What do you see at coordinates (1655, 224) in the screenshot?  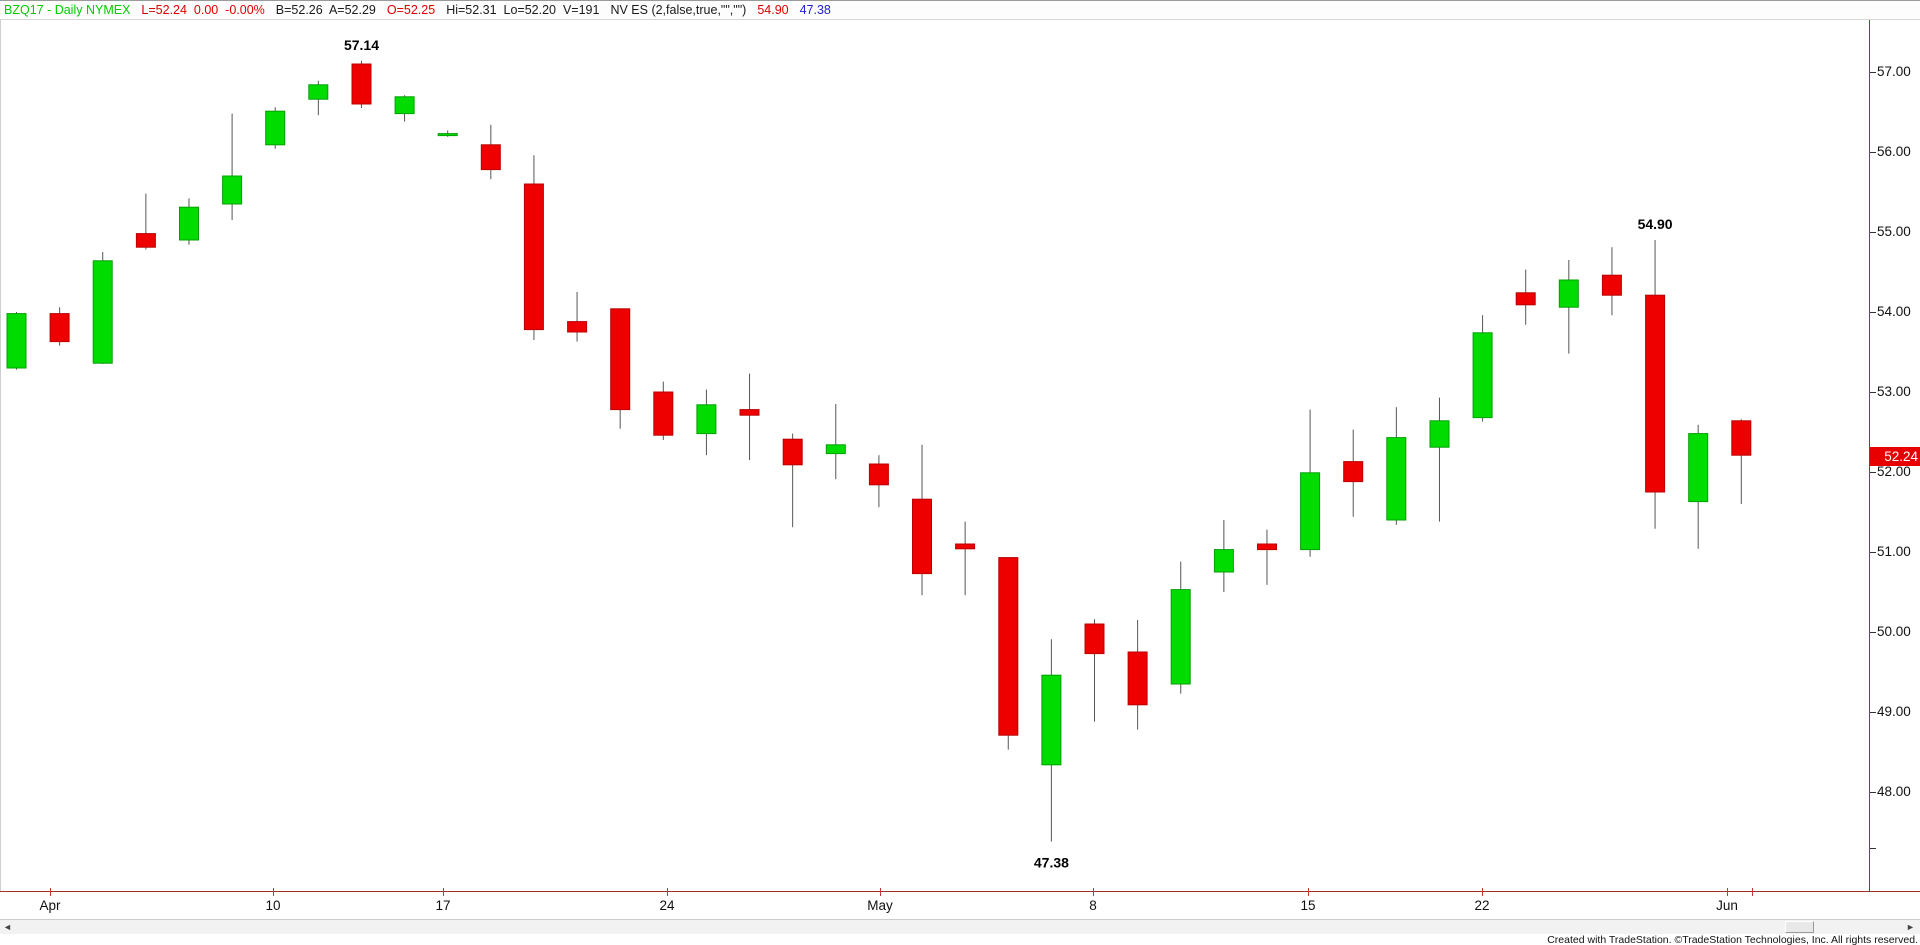 I see `swing-price-annotation: 54.90` at bounding box center [1655, 224].